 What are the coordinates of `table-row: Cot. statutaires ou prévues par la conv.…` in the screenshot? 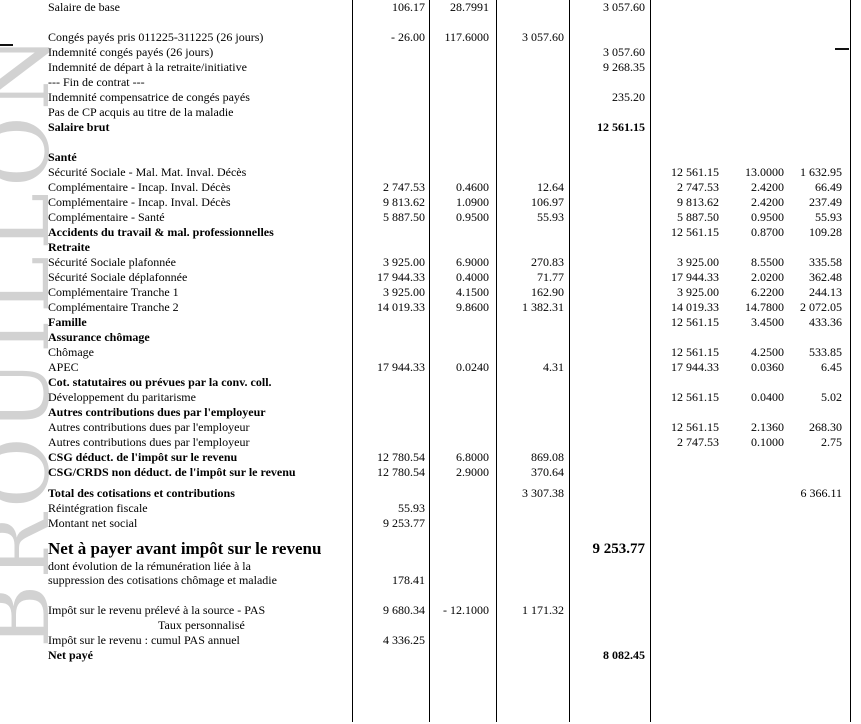 It's located at (422, 382).